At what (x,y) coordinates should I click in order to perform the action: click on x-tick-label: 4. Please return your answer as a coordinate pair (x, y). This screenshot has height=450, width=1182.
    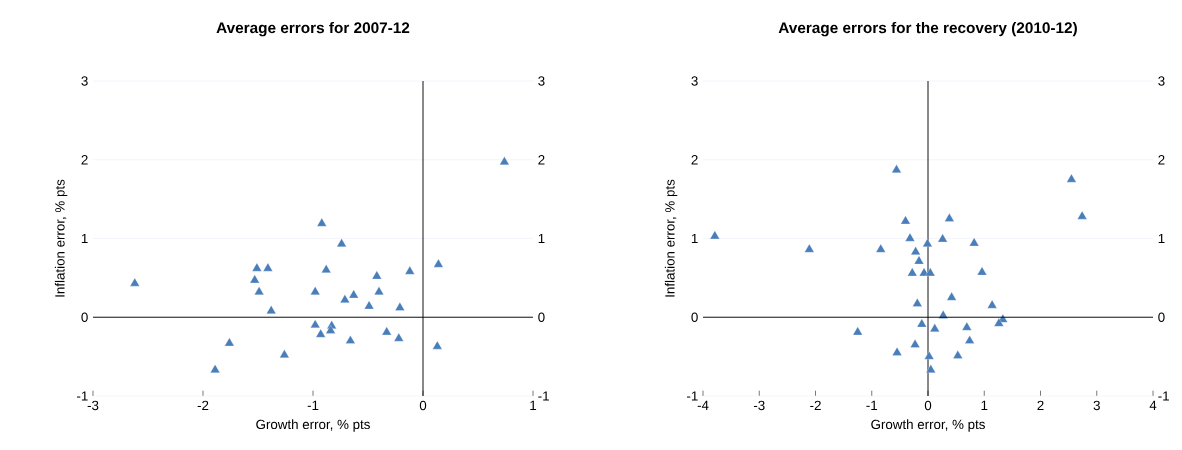
    Looking at the image, I should click on (1153, 405).